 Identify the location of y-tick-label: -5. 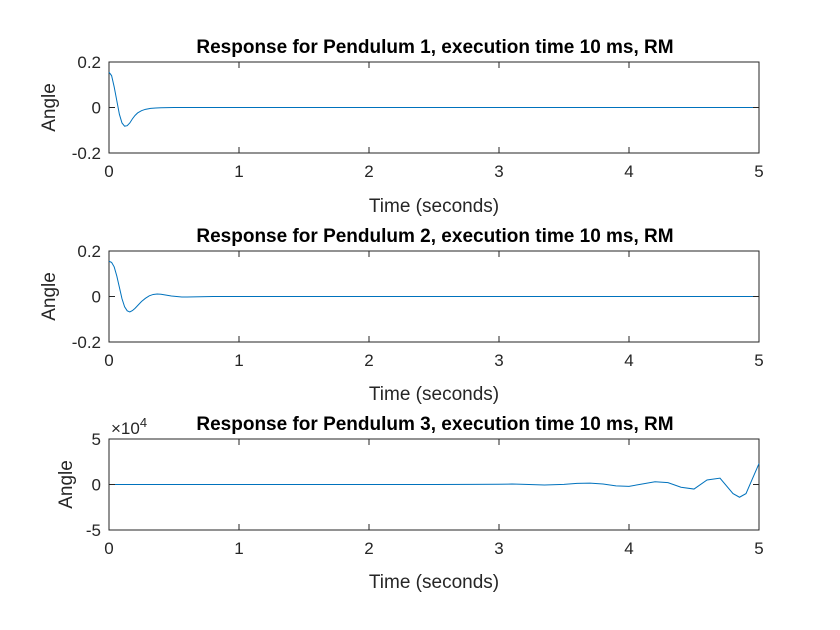
(93, 530).